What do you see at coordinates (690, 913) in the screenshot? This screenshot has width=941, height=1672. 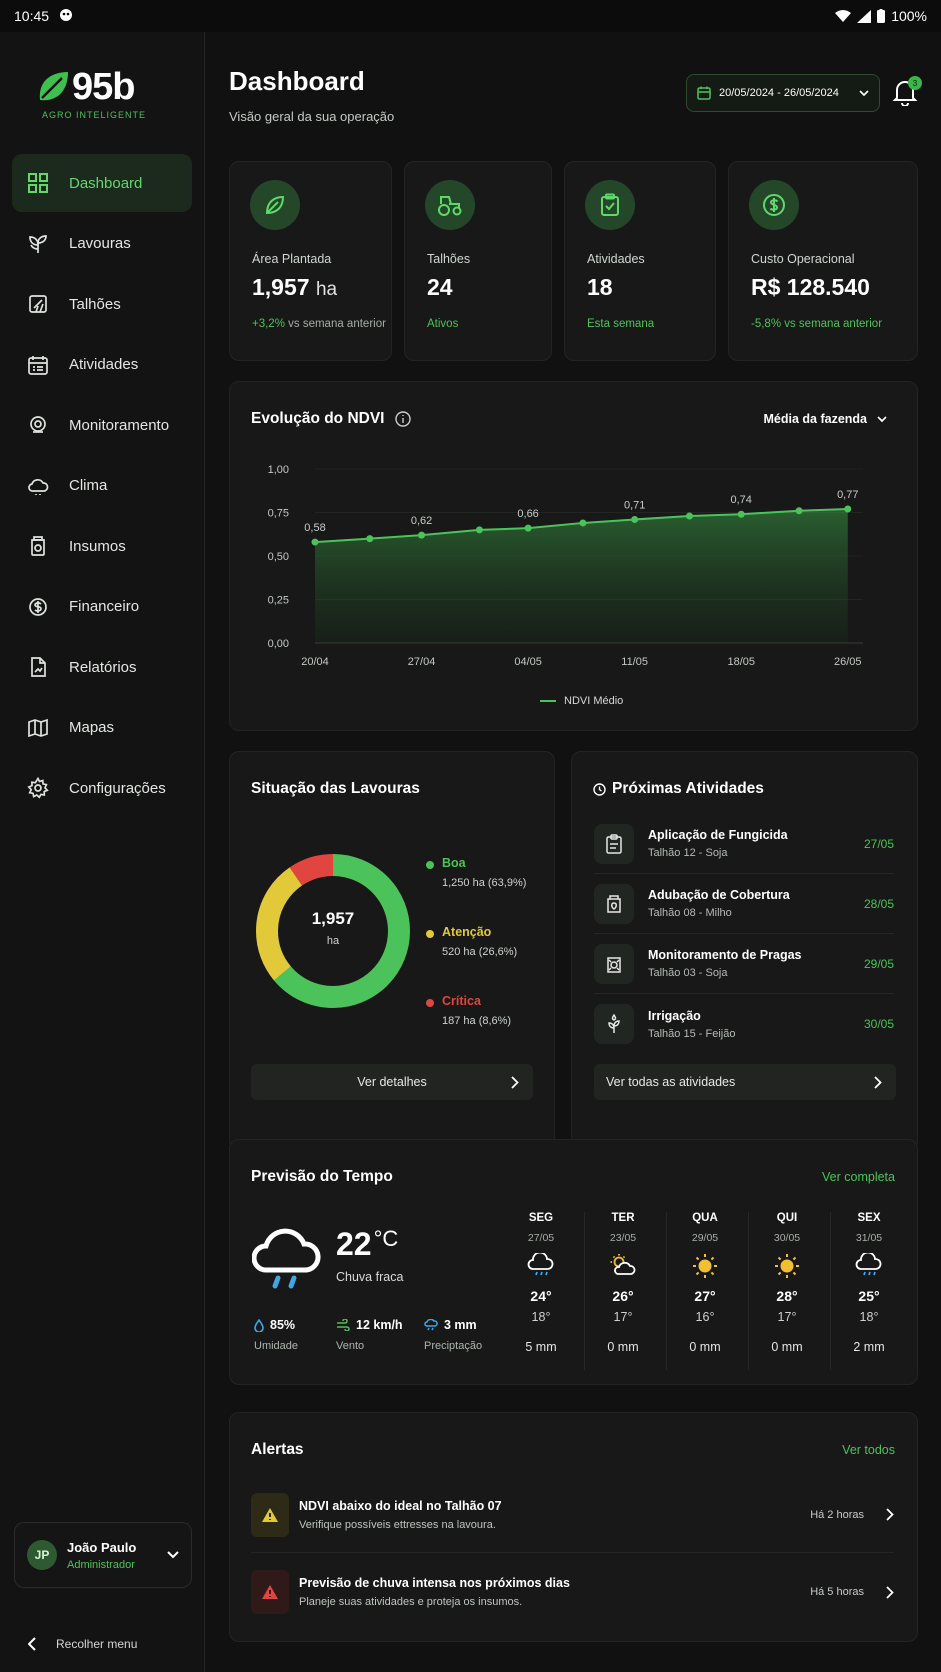 I see `activity-subtitle: Talhão 08 - Milho` at bounding box center [690, 913].